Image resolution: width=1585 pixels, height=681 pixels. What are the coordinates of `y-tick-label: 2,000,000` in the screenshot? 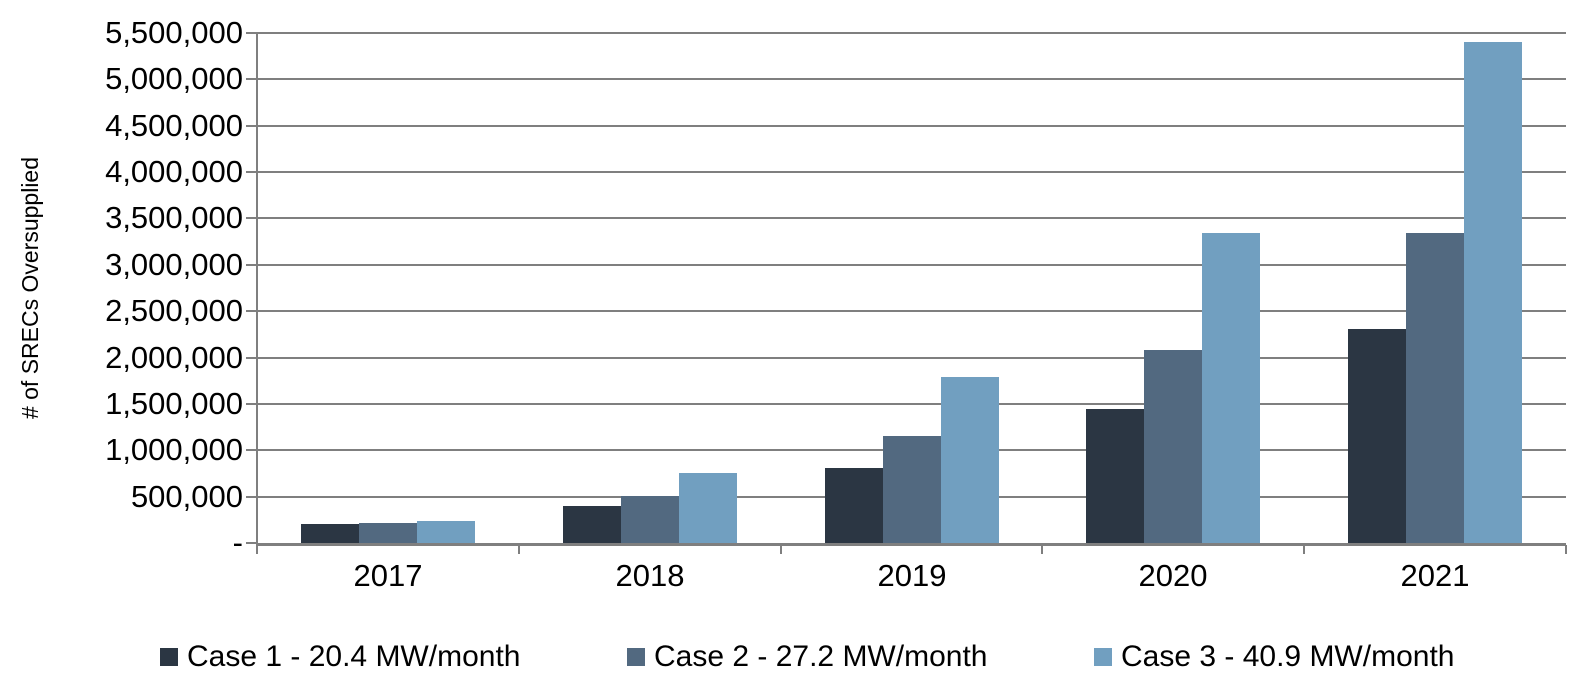 It's located at (174, 357).